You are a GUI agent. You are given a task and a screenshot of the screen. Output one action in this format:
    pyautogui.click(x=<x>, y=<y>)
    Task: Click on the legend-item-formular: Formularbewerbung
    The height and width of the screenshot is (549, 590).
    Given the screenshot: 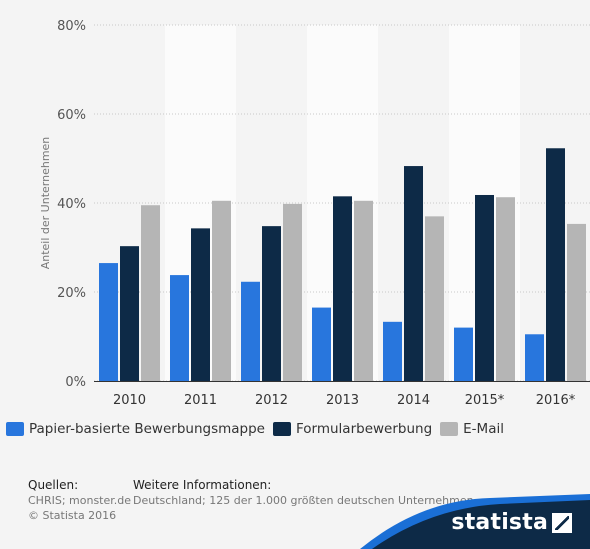 What is the action you would take?
    pyautogui.click(x=352, y=429)
    